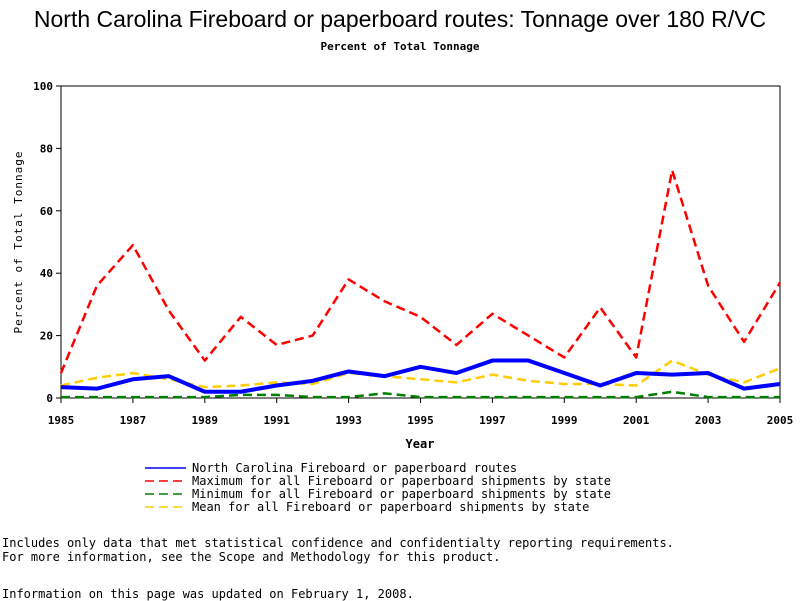 The width and height of the screenshot is (800, 601). I want to click on x-tick-label: 1991, so click(276, 420).